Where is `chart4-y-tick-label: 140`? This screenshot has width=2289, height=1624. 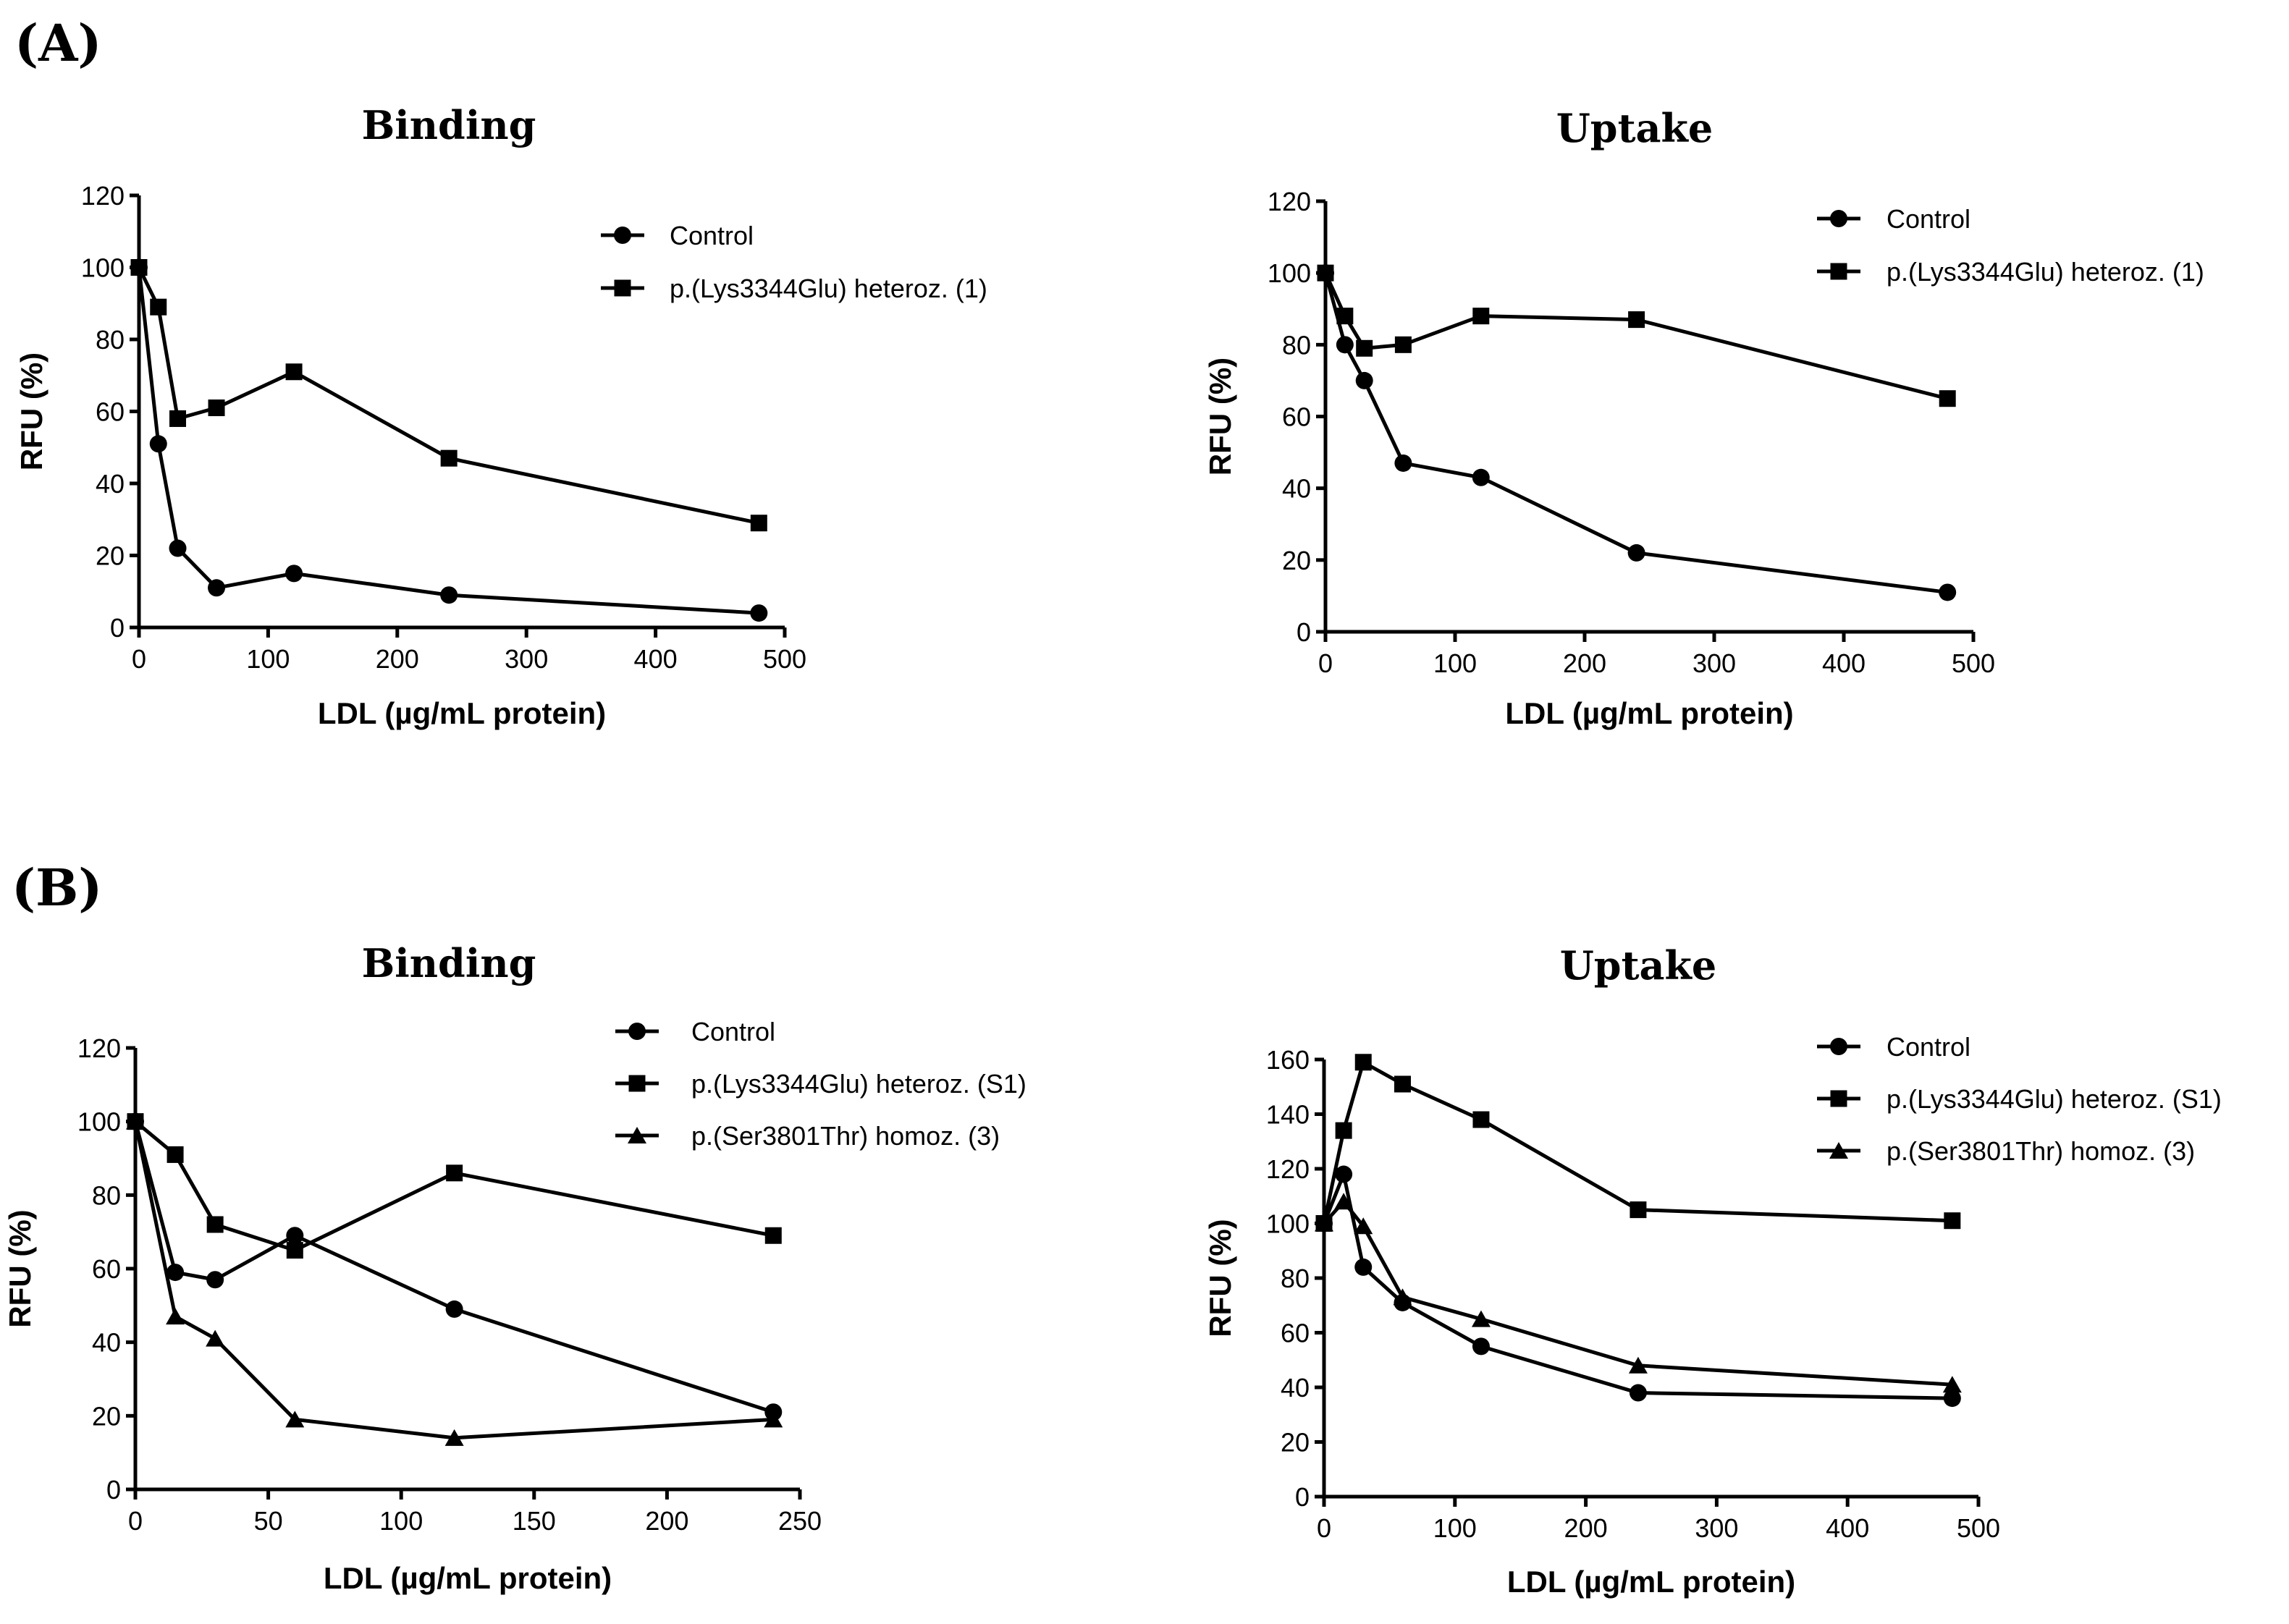 chart4-y-tick-label: 140 is located at coordinates (1288, 1115).